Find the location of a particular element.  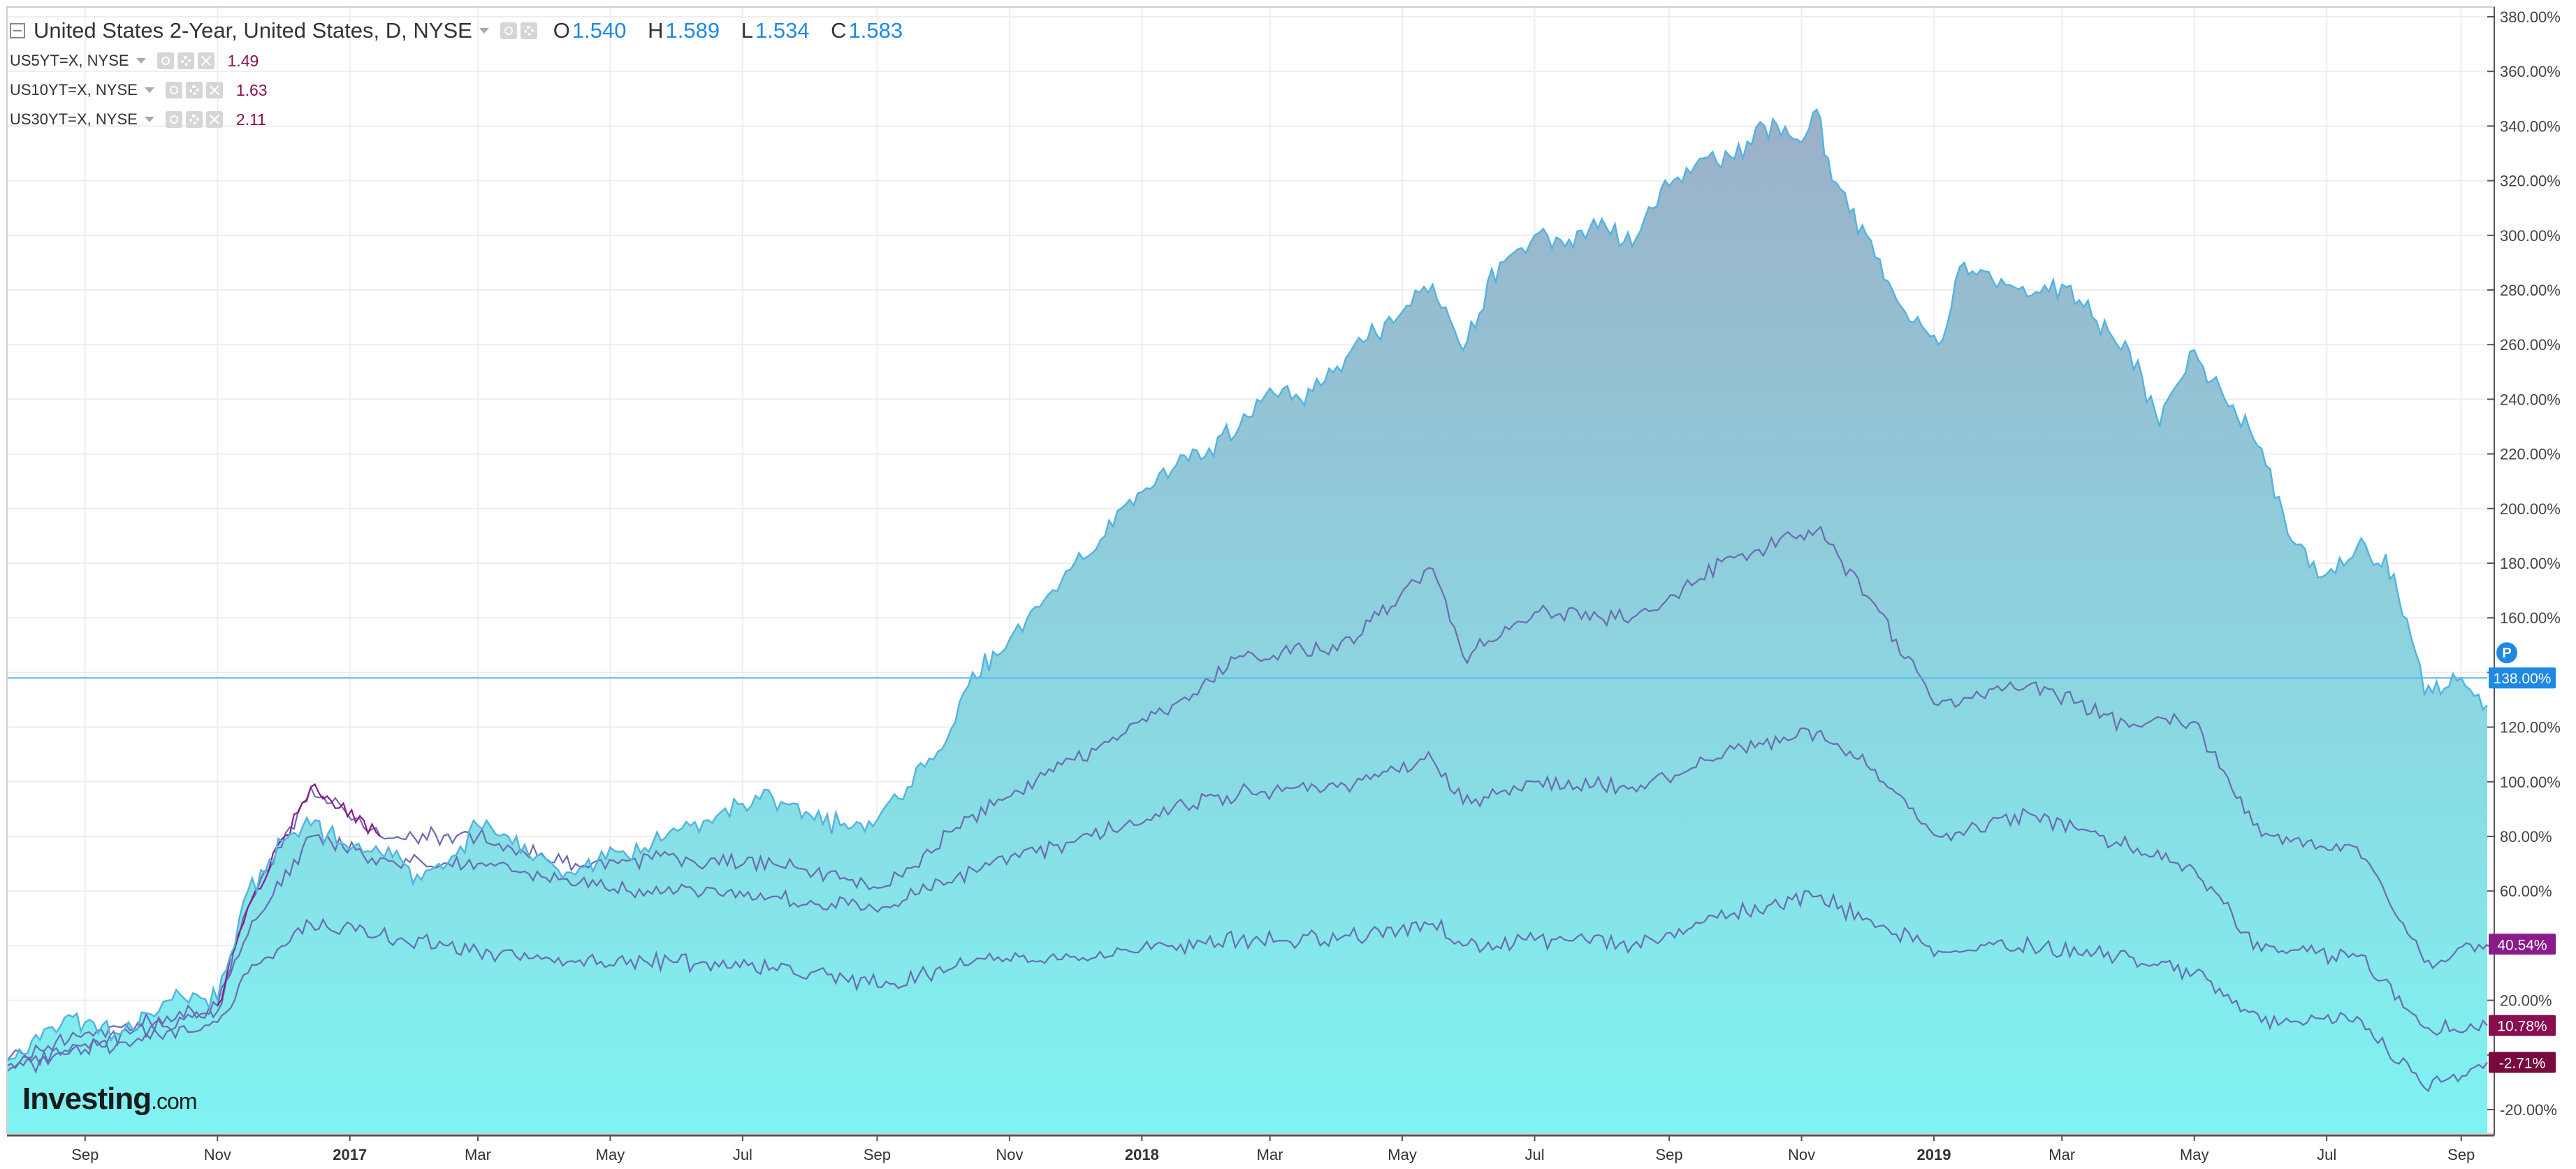

y-tick-label: 380.00% is located at coordinates (2530, 17).